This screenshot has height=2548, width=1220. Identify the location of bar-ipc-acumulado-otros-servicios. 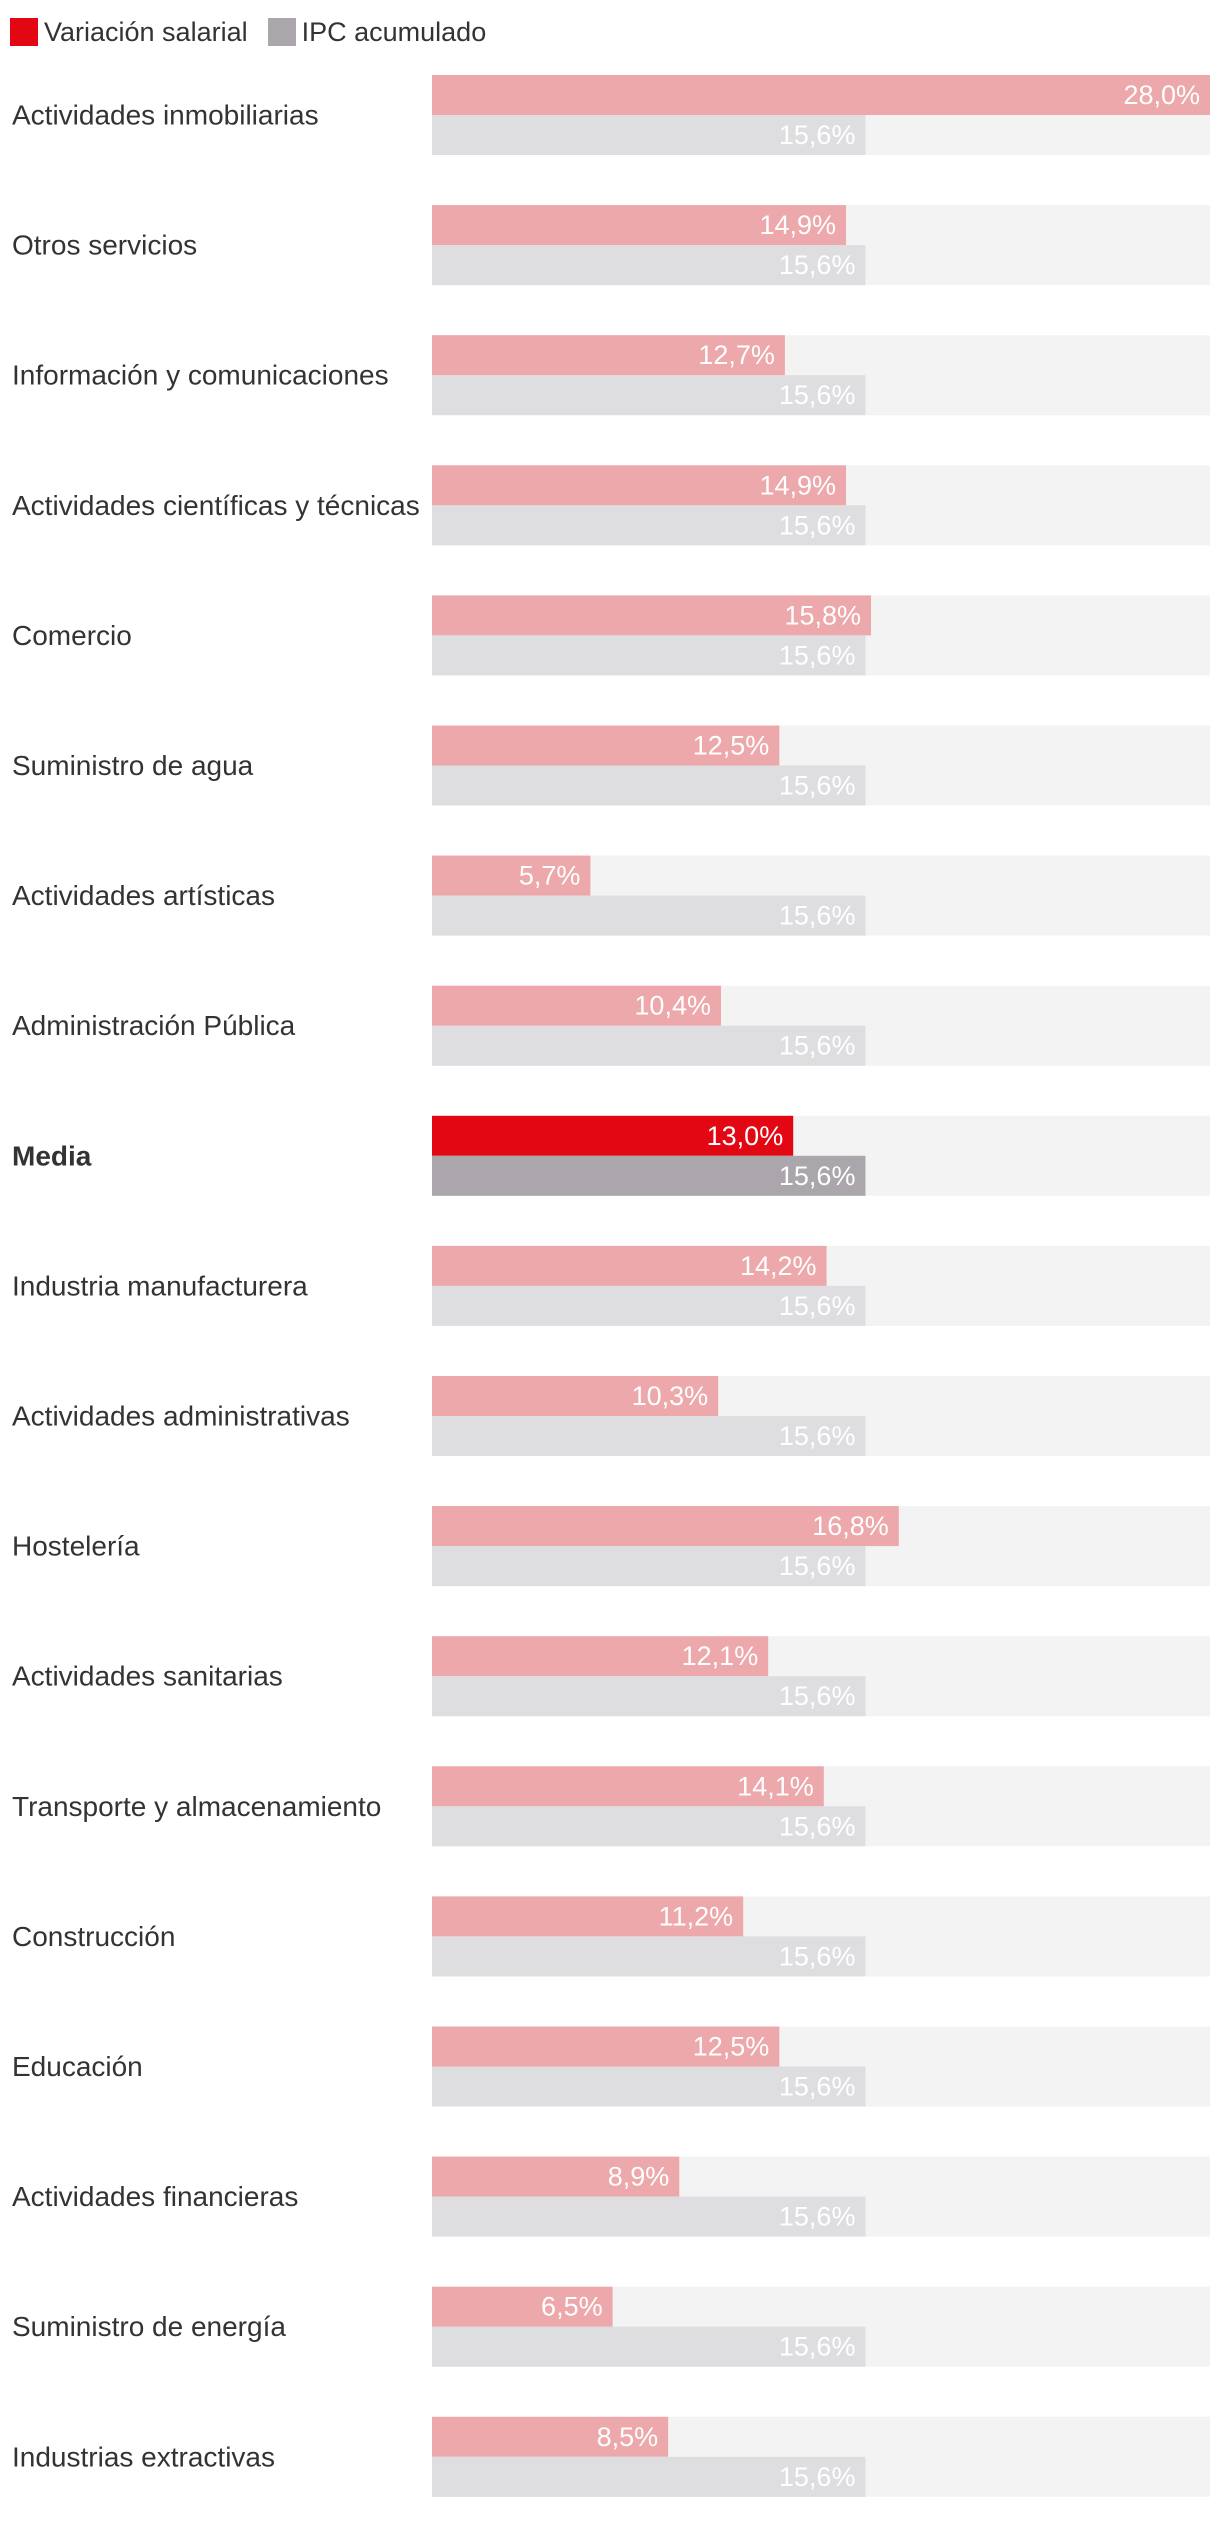
(649, 265).